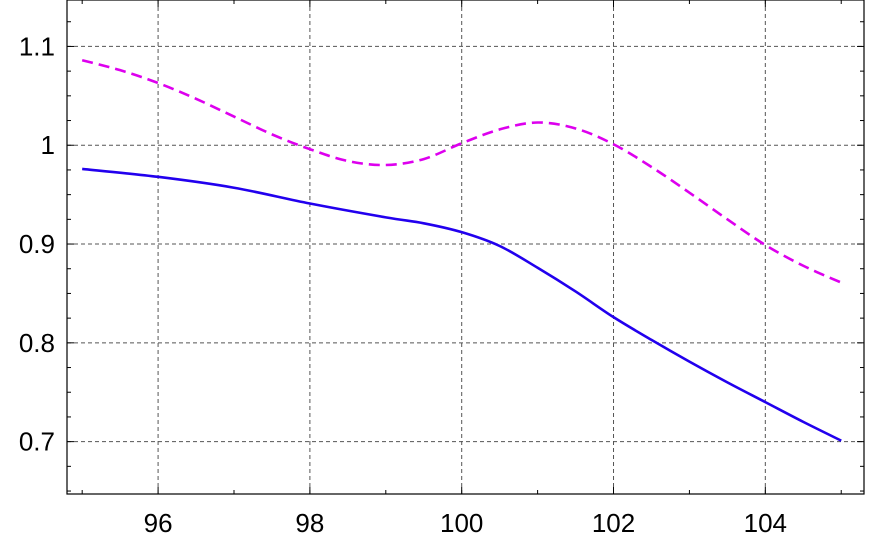  What do you see at coordinates (37, 442) in the screenshot?
I see `y-tick-label: 0.7` at bounding box center [37, 442].